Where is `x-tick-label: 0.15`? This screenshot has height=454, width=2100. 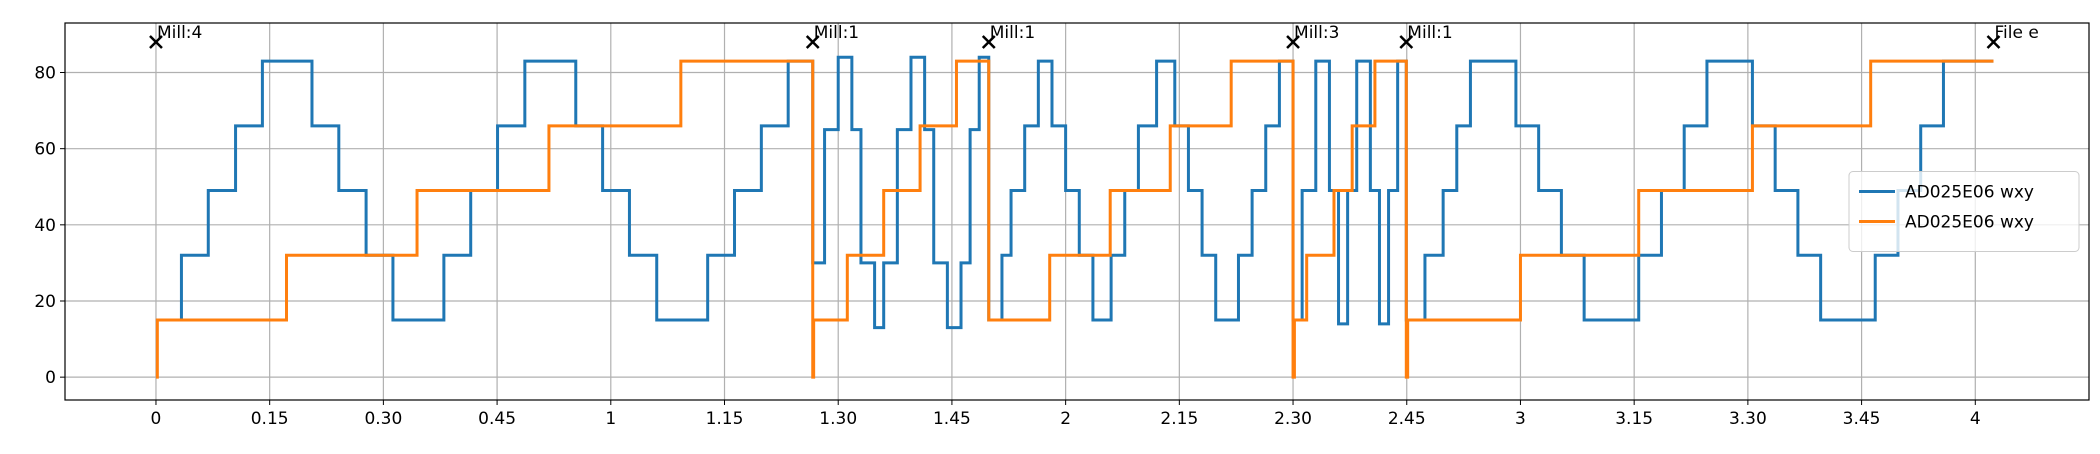
x-tick-label: 0.15 is located at coordinates (270, 419).